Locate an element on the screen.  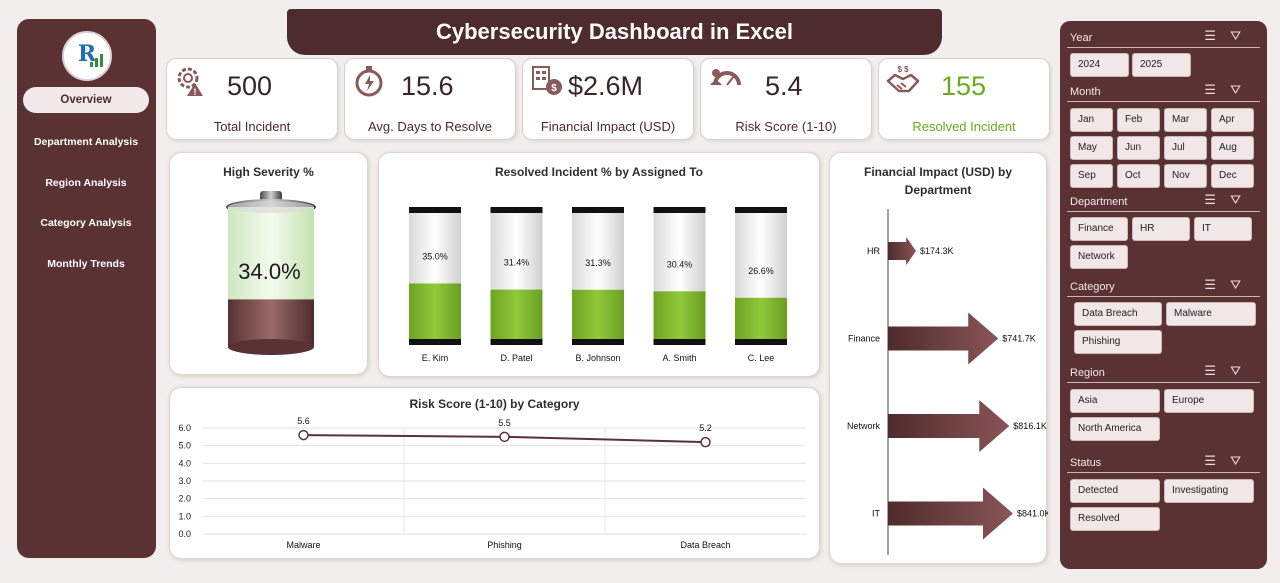
kpi-card-risk-score: 5.4 Risk Score (1-10) is located at coordinates (786, 99).